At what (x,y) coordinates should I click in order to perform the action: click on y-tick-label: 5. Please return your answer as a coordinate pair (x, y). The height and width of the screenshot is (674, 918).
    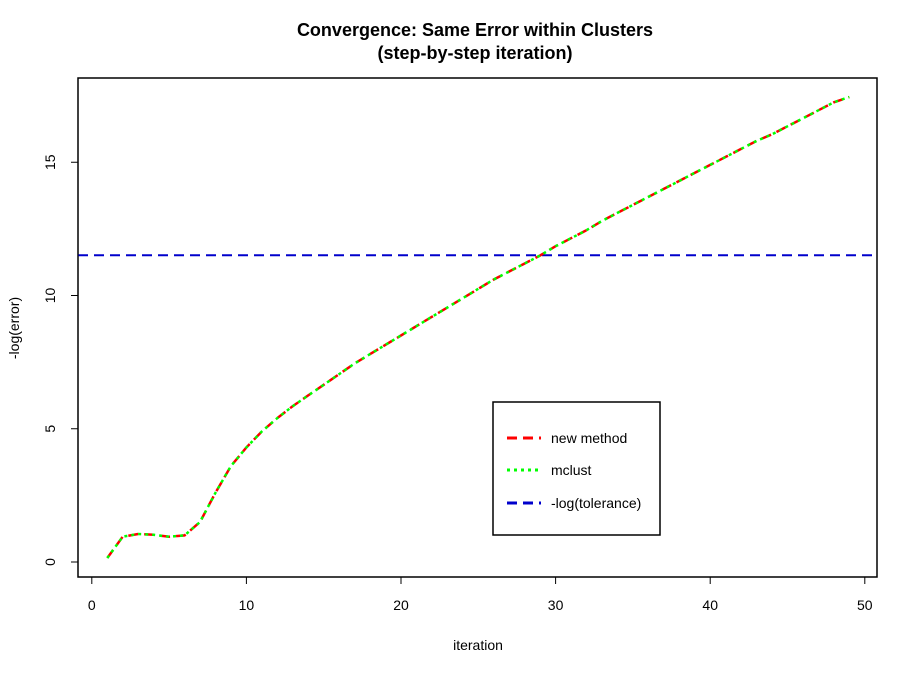
    Looking at the image, I should click on (50, 429).